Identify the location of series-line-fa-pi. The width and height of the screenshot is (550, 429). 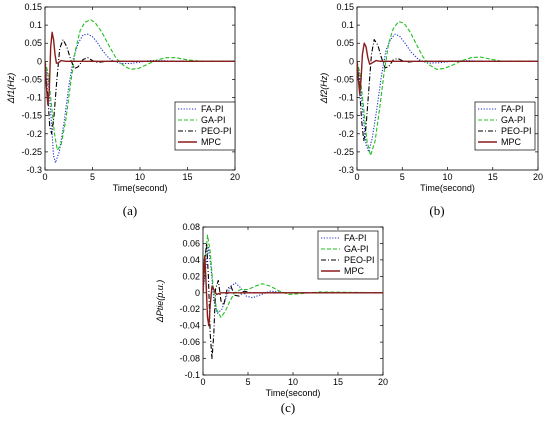
(140, 98).